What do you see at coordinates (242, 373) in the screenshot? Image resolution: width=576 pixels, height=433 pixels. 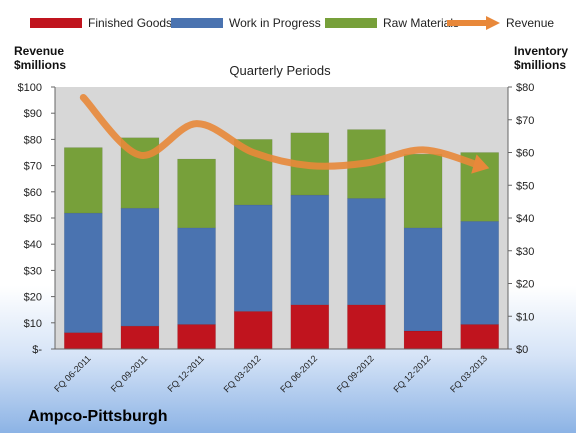 I see `x-tick-3: FQ 03-2012` at bounding box center [242, 373].